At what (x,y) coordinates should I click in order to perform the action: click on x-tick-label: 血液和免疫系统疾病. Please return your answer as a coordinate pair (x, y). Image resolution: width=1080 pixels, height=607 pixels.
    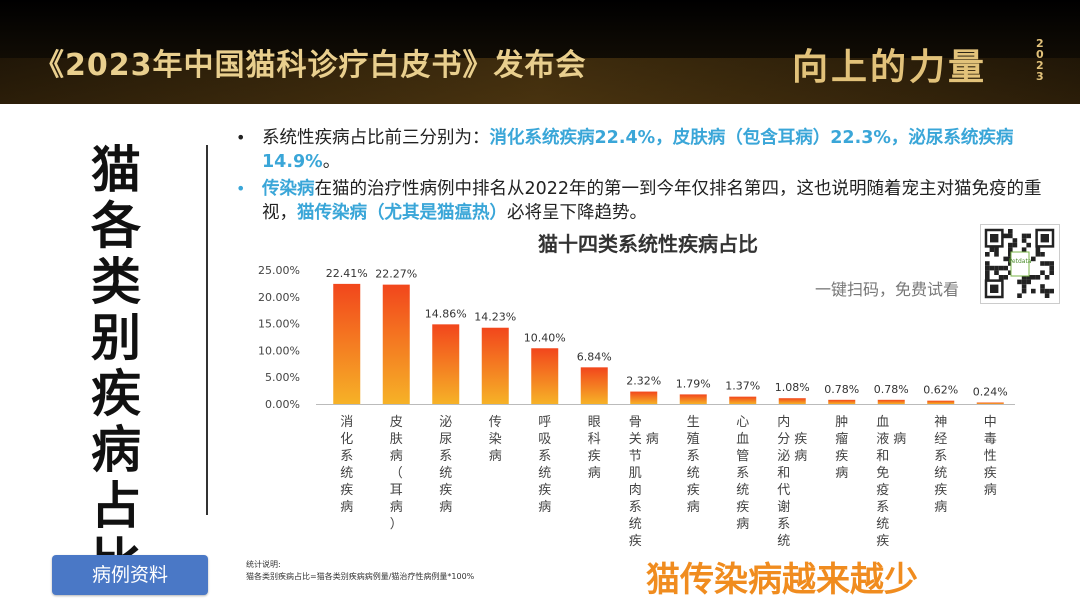
    Looking at the image, I should click on (891, 482).